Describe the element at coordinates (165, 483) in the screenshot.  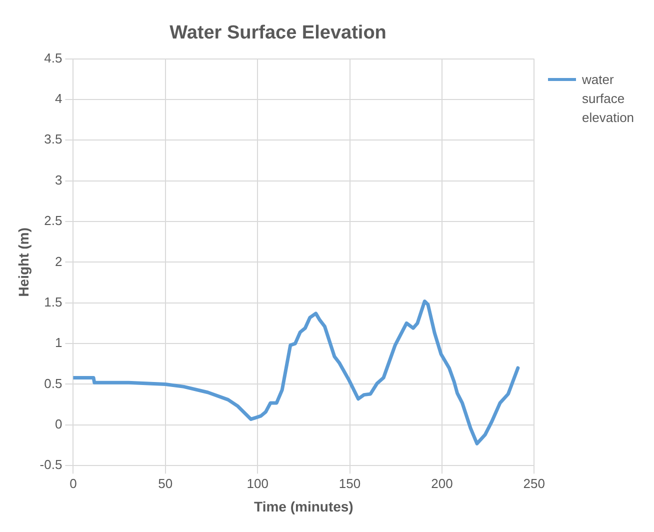
I see `x-tick-label: 50` at that location.